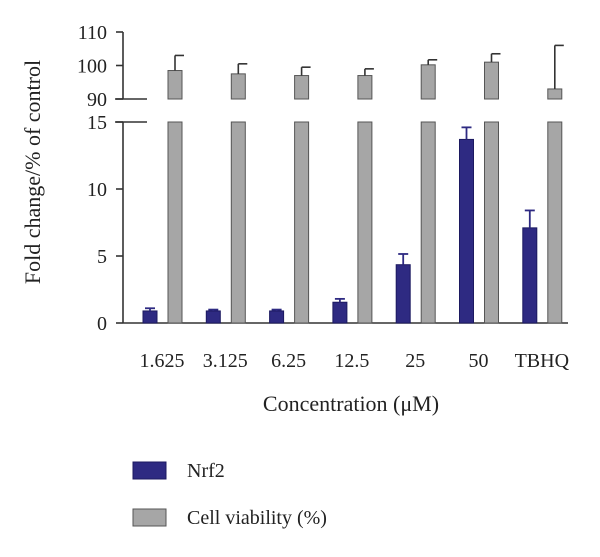 The image size is (600, 557). I want to click on x-tick-label: 1.625, so click(162, 361).